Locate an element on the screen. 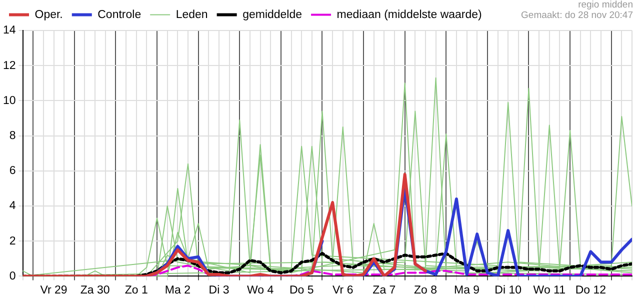 This screenshot has height=300, width=635. x-tick-label: Ma 9 is located at coordinates (467, 290).